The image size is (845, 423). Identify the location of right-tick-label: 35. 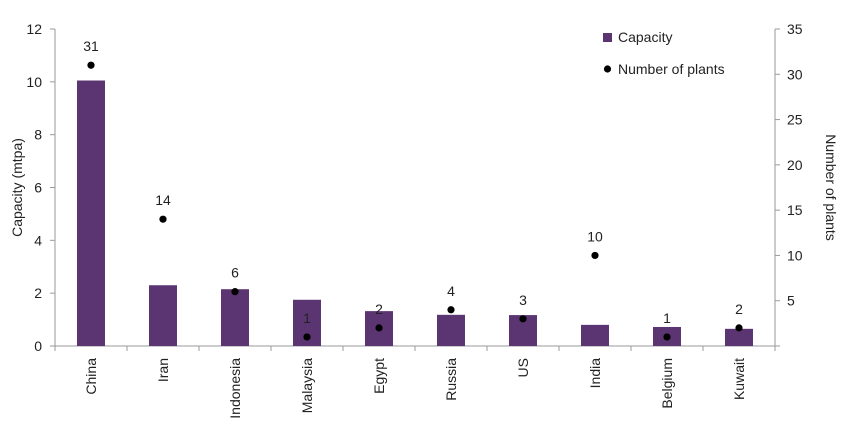
(795, 29).